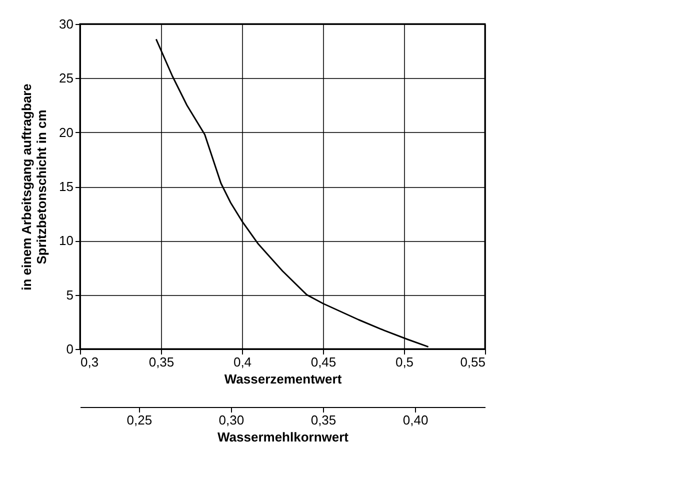  Describe the element at coordinates (66, 240) in the screenshot. I see `y-tick-label: 10` at that location.